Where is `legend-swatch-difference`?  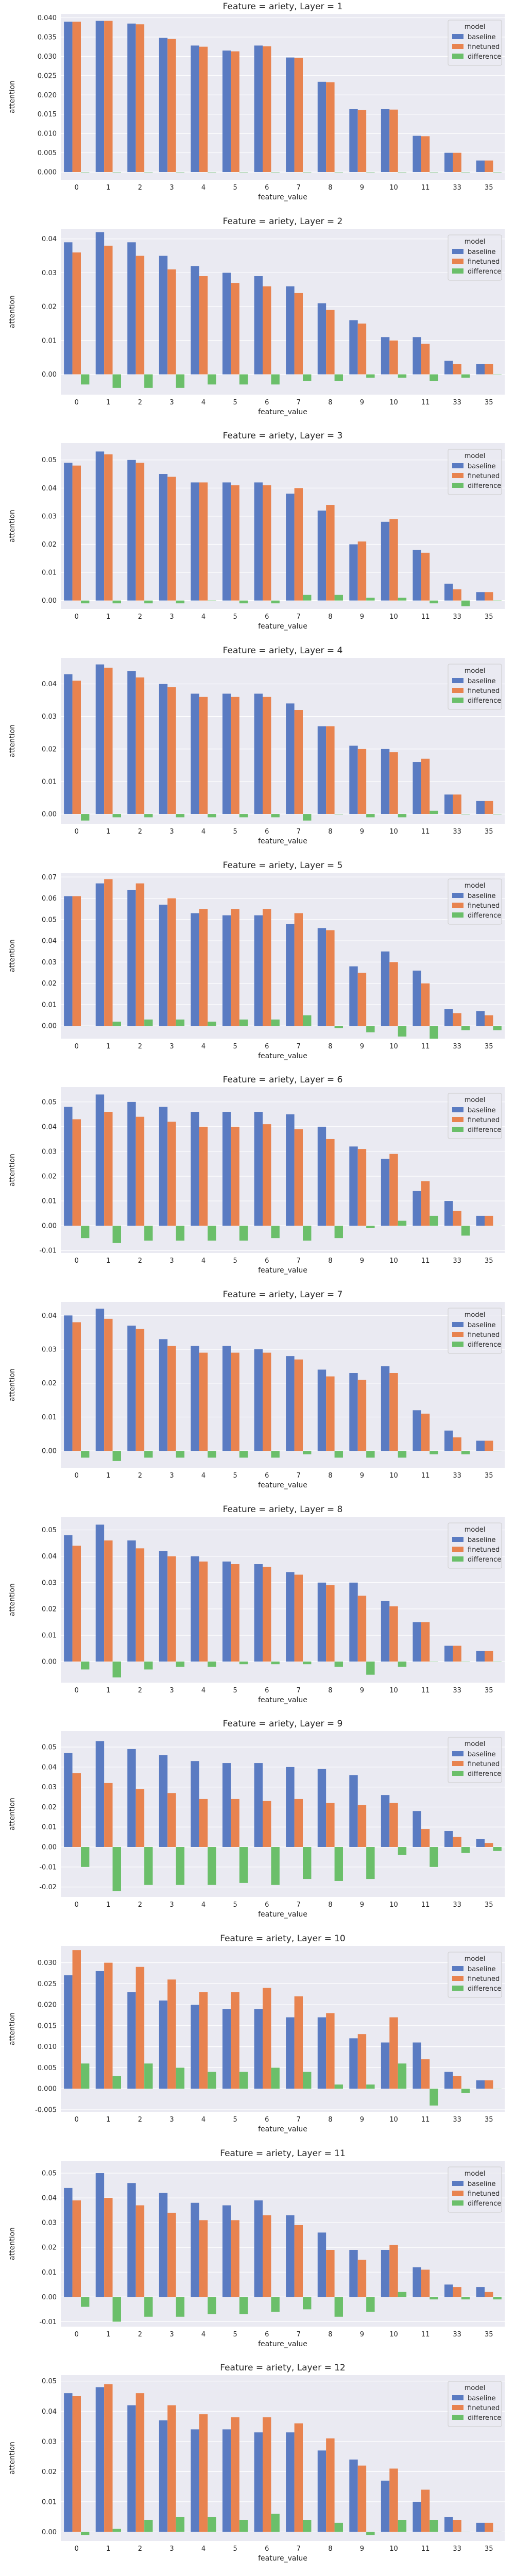
legend-swatch-difference is located at coordinates (458, 271).